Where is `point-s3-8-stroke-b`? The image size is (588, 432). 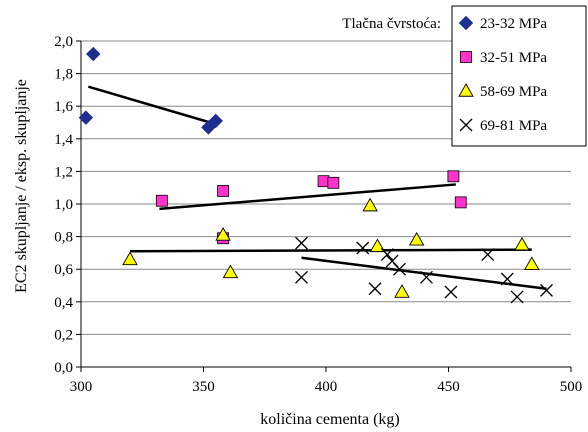 point-s3-8-stroke-b is located at coordinates (451, 292).